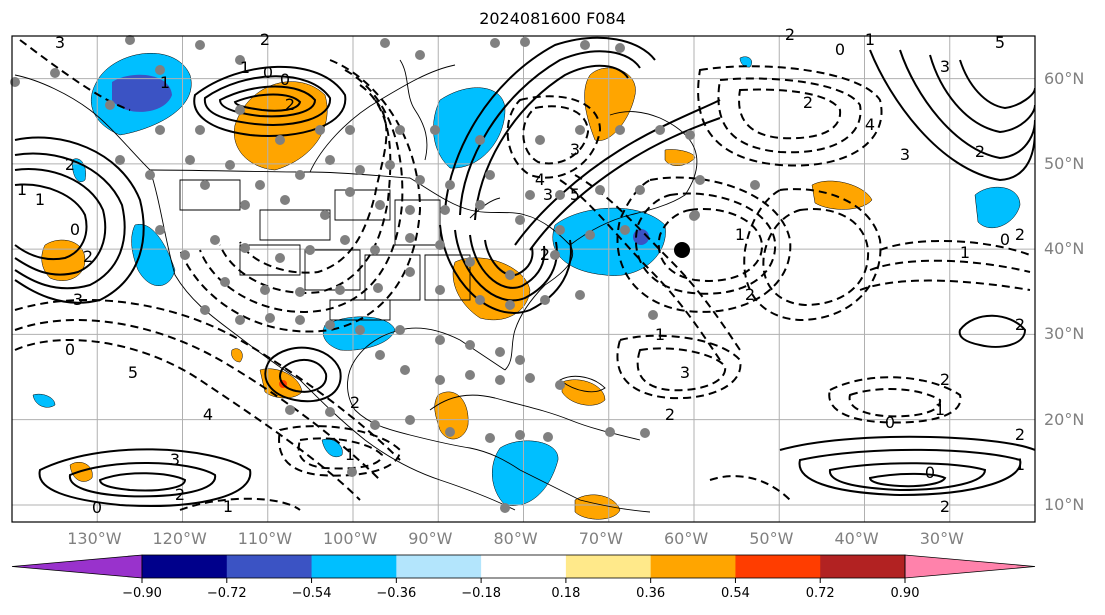 The height and width of the screenshot is (615, 1105). I want to click on colorbar, so click(523, 568).